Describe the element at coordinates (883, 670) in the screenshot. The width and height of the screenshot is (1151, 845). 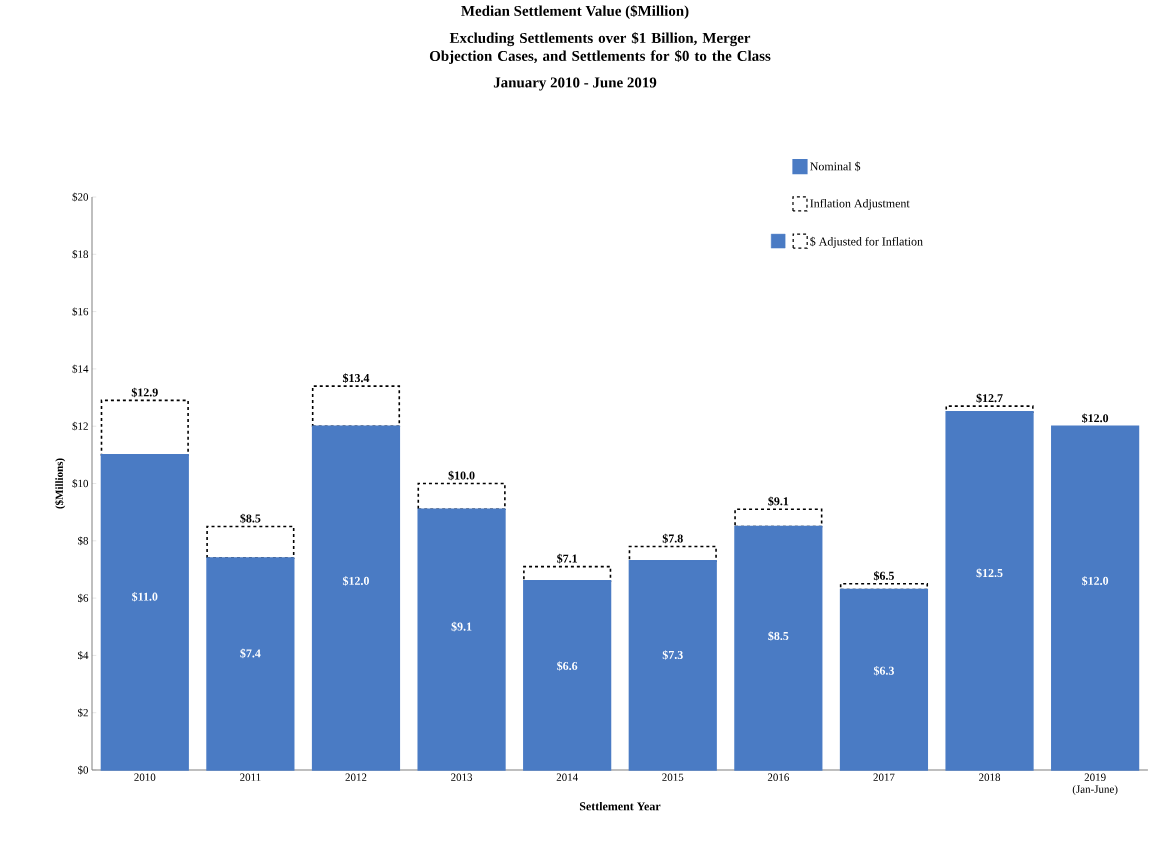
I see `data-label: $6.3` at that location.